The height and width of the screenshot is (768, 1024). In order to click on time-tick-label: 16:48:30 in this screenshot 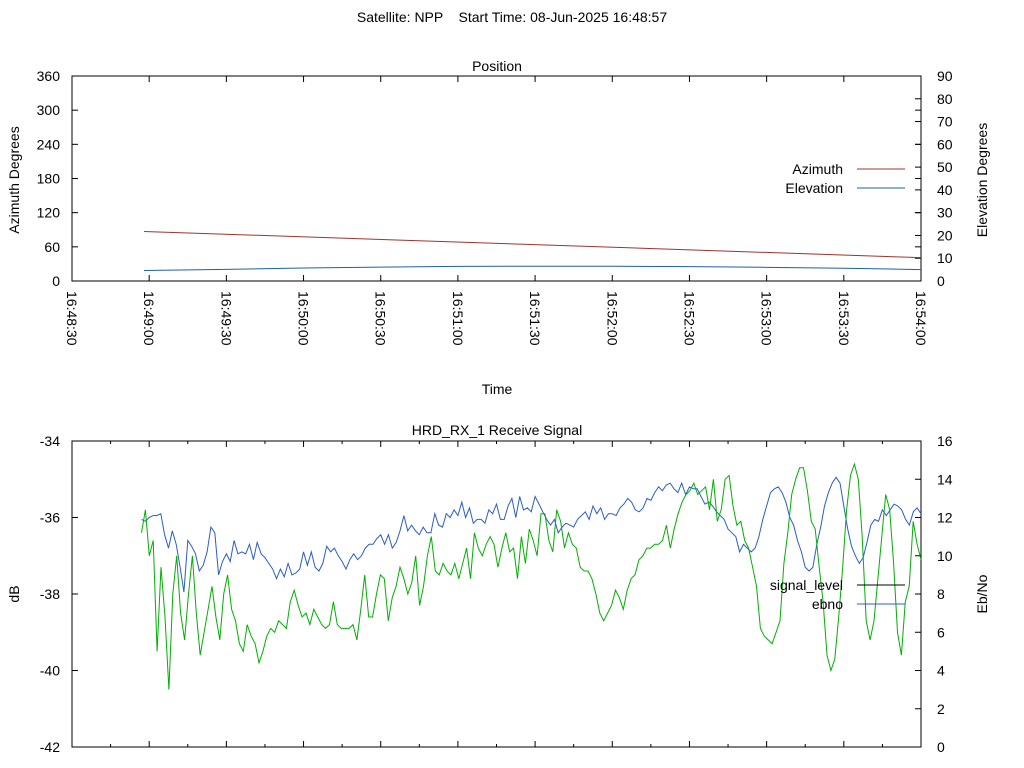, I will do `click(72, 318)`.